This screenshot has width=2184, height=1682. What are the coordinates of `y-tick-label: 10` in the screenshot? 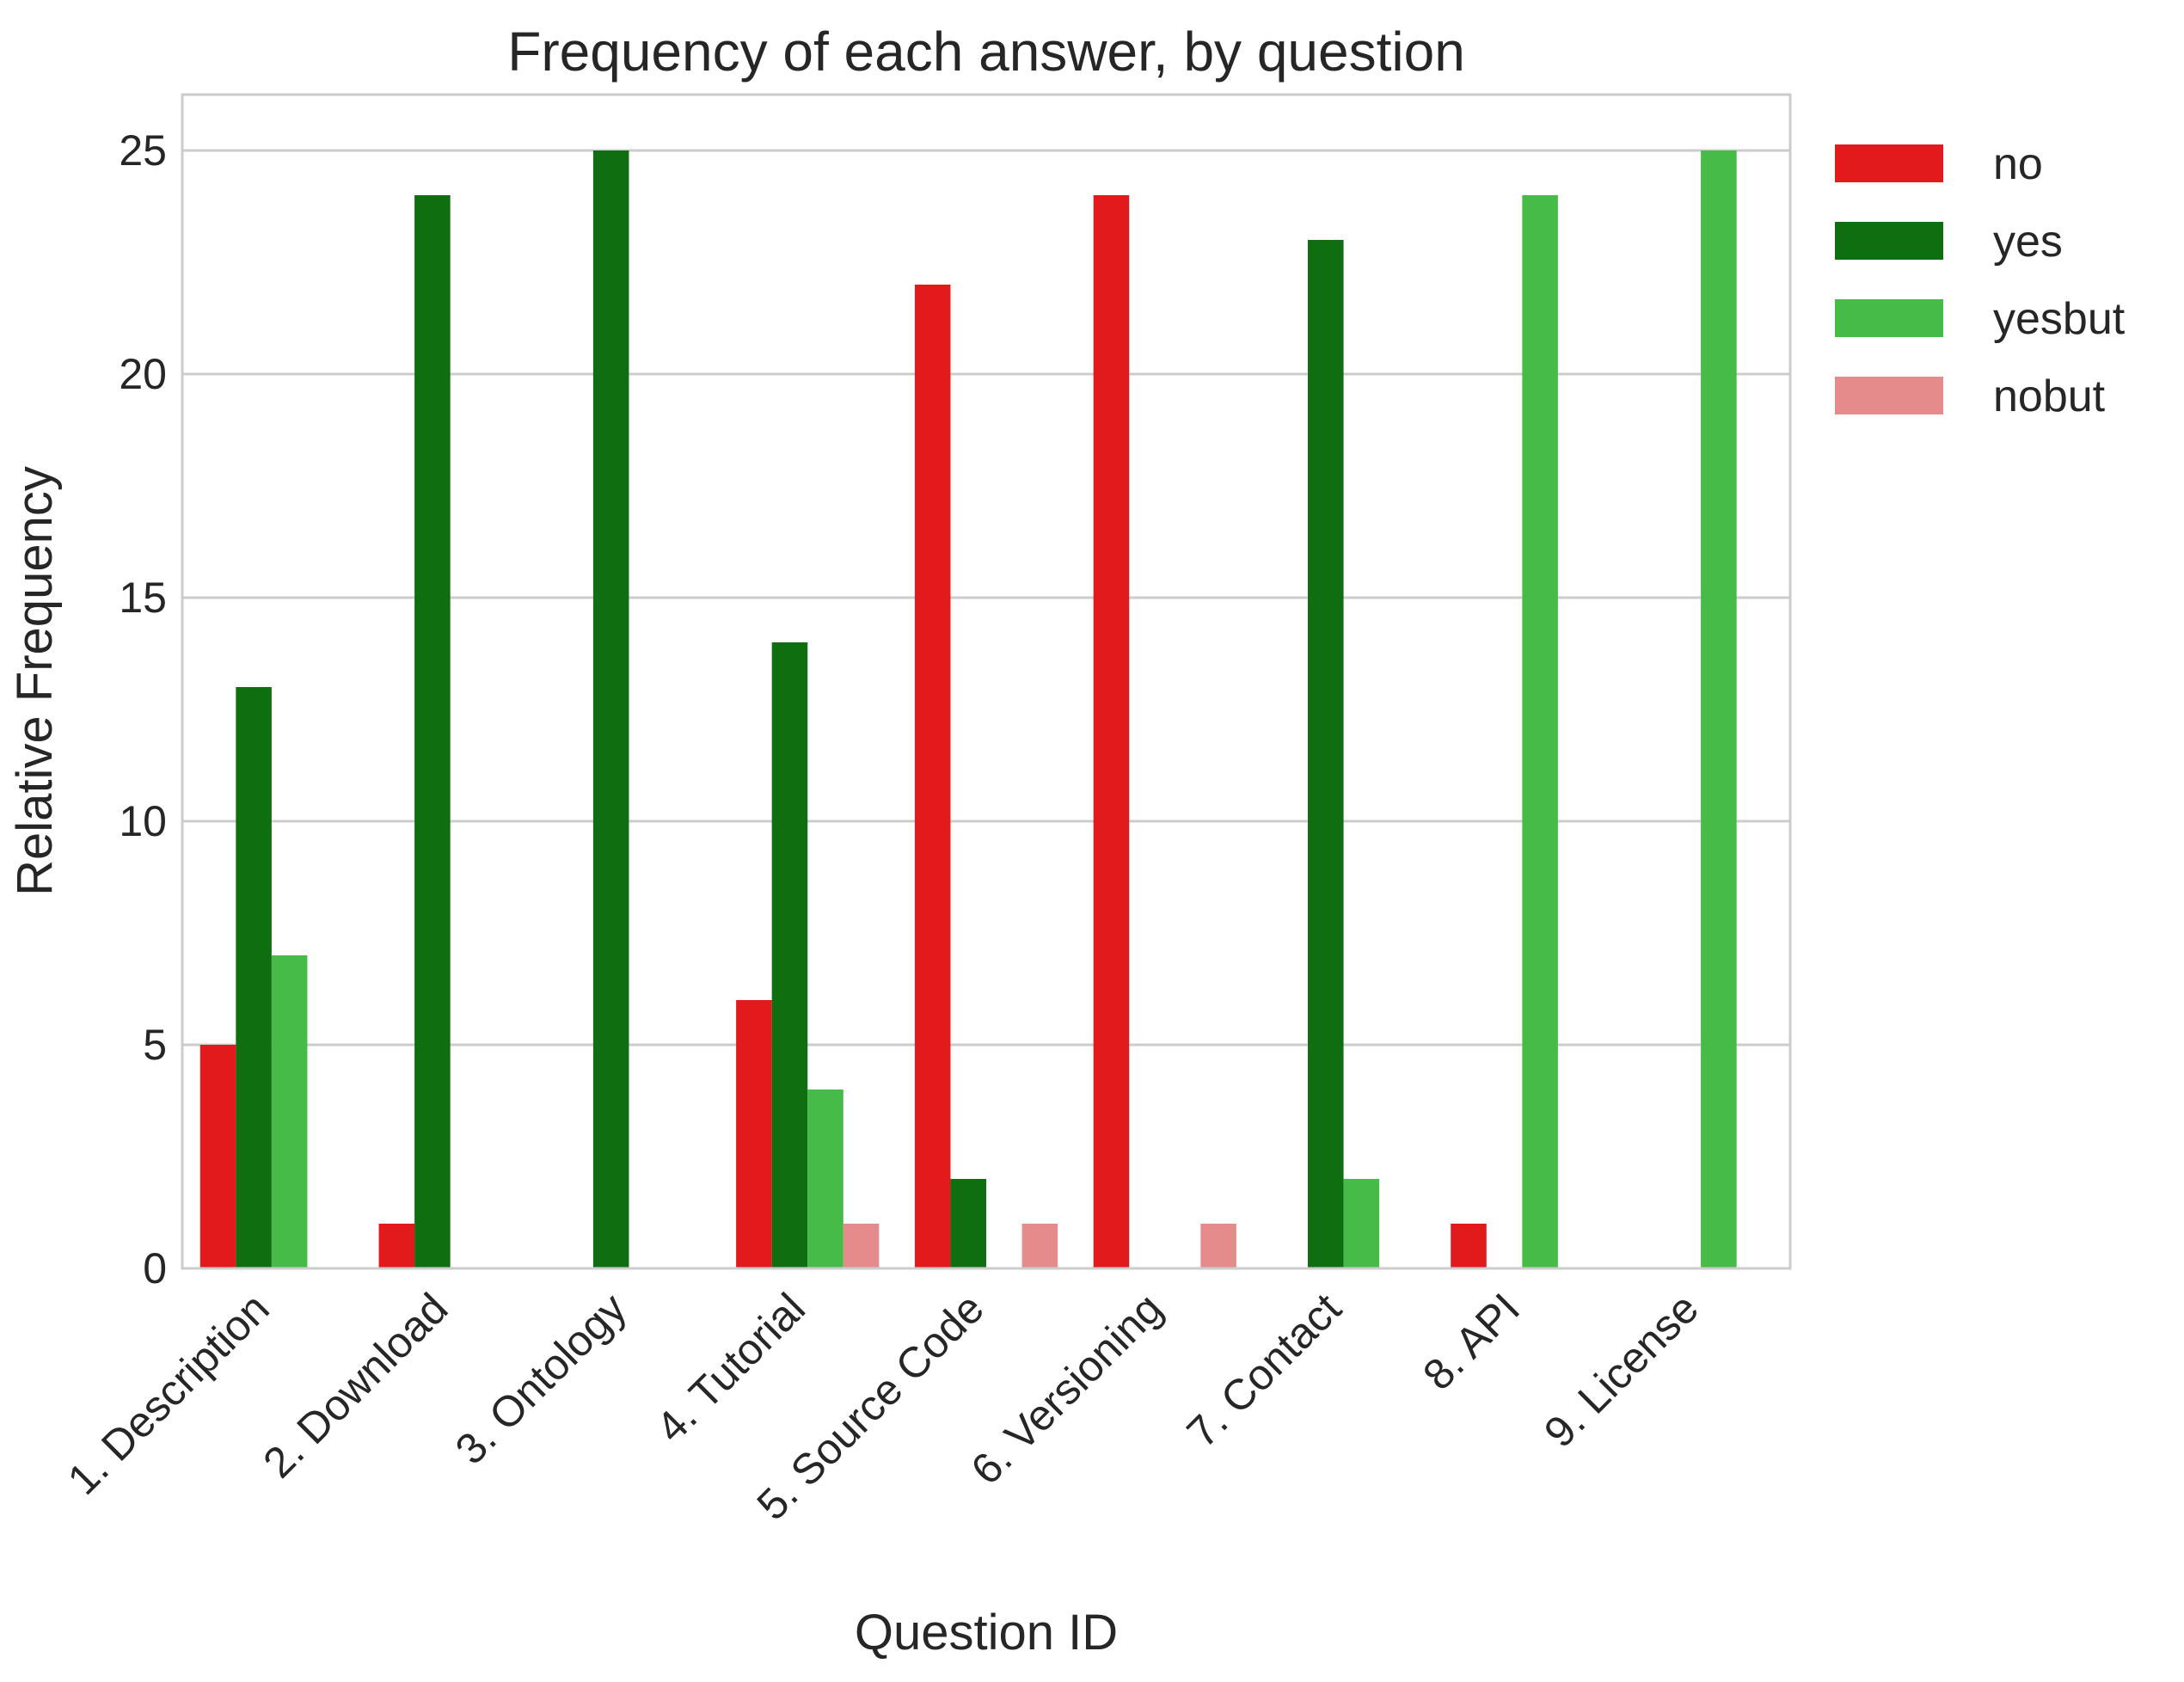 It's located at (143, 821).